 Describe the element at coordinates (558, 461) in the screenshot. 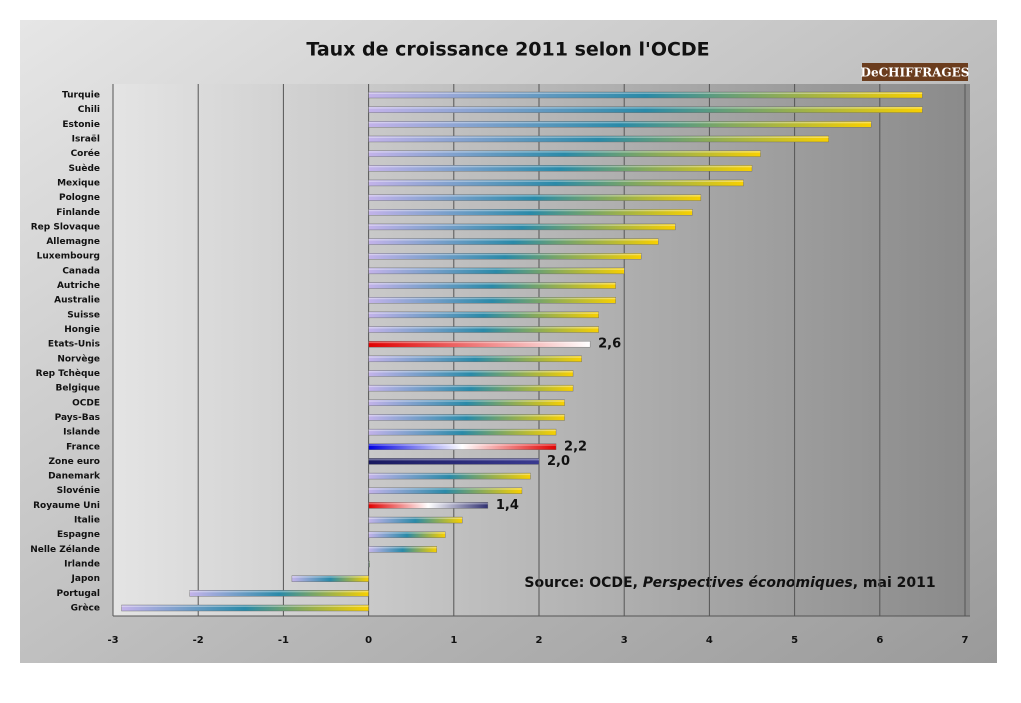

I see `value-label: 2,0` at that location.